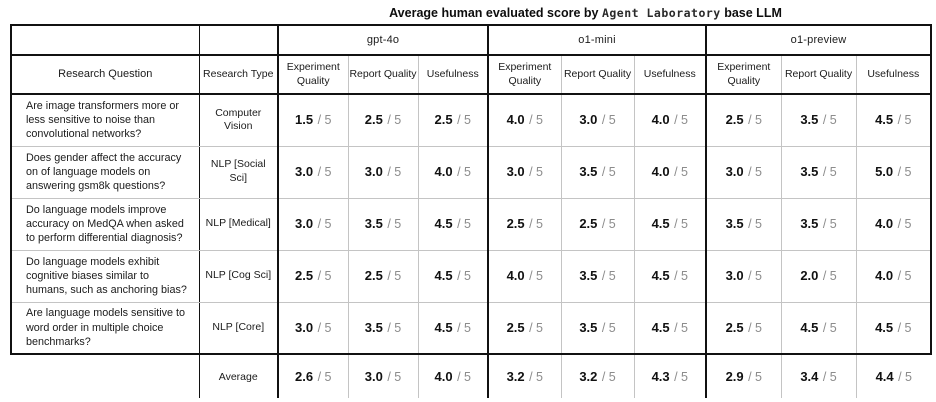 The height and width of the screenshot is (402, 936). Describe the element at coordinates (304, 376) in the screenshot. I see `score-value: 2.6` at that location.